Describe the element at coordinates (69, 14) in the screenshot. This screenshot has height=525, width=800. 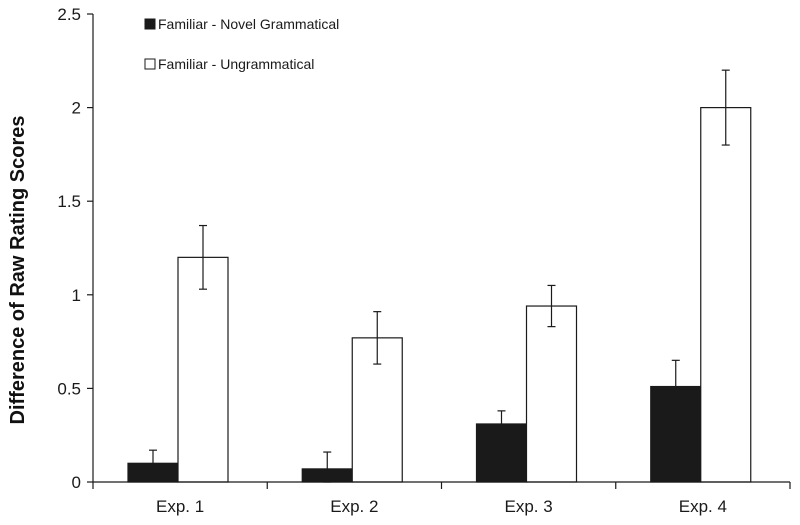
I see `y-tick-label: 2.5` at that location.